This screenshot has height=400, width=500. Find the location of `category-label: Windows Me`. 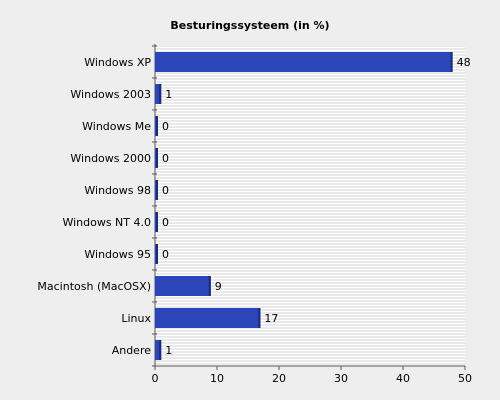

category-label: Windows Me is located at coordinates (116, 126).